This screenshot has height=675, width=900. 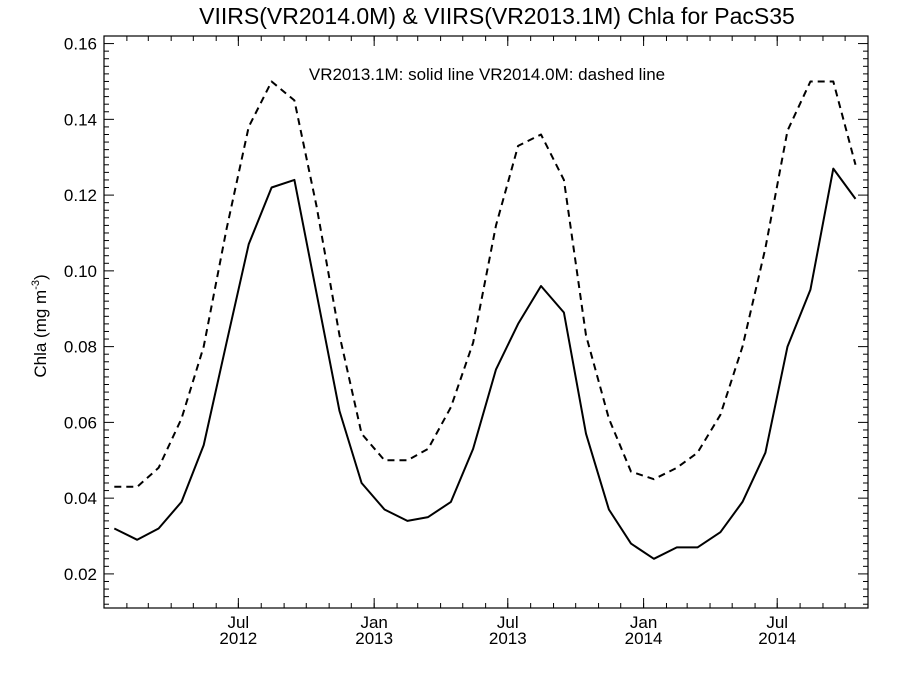 I want to click on y-tick-label: 0.16, so click(x=80, y=44).